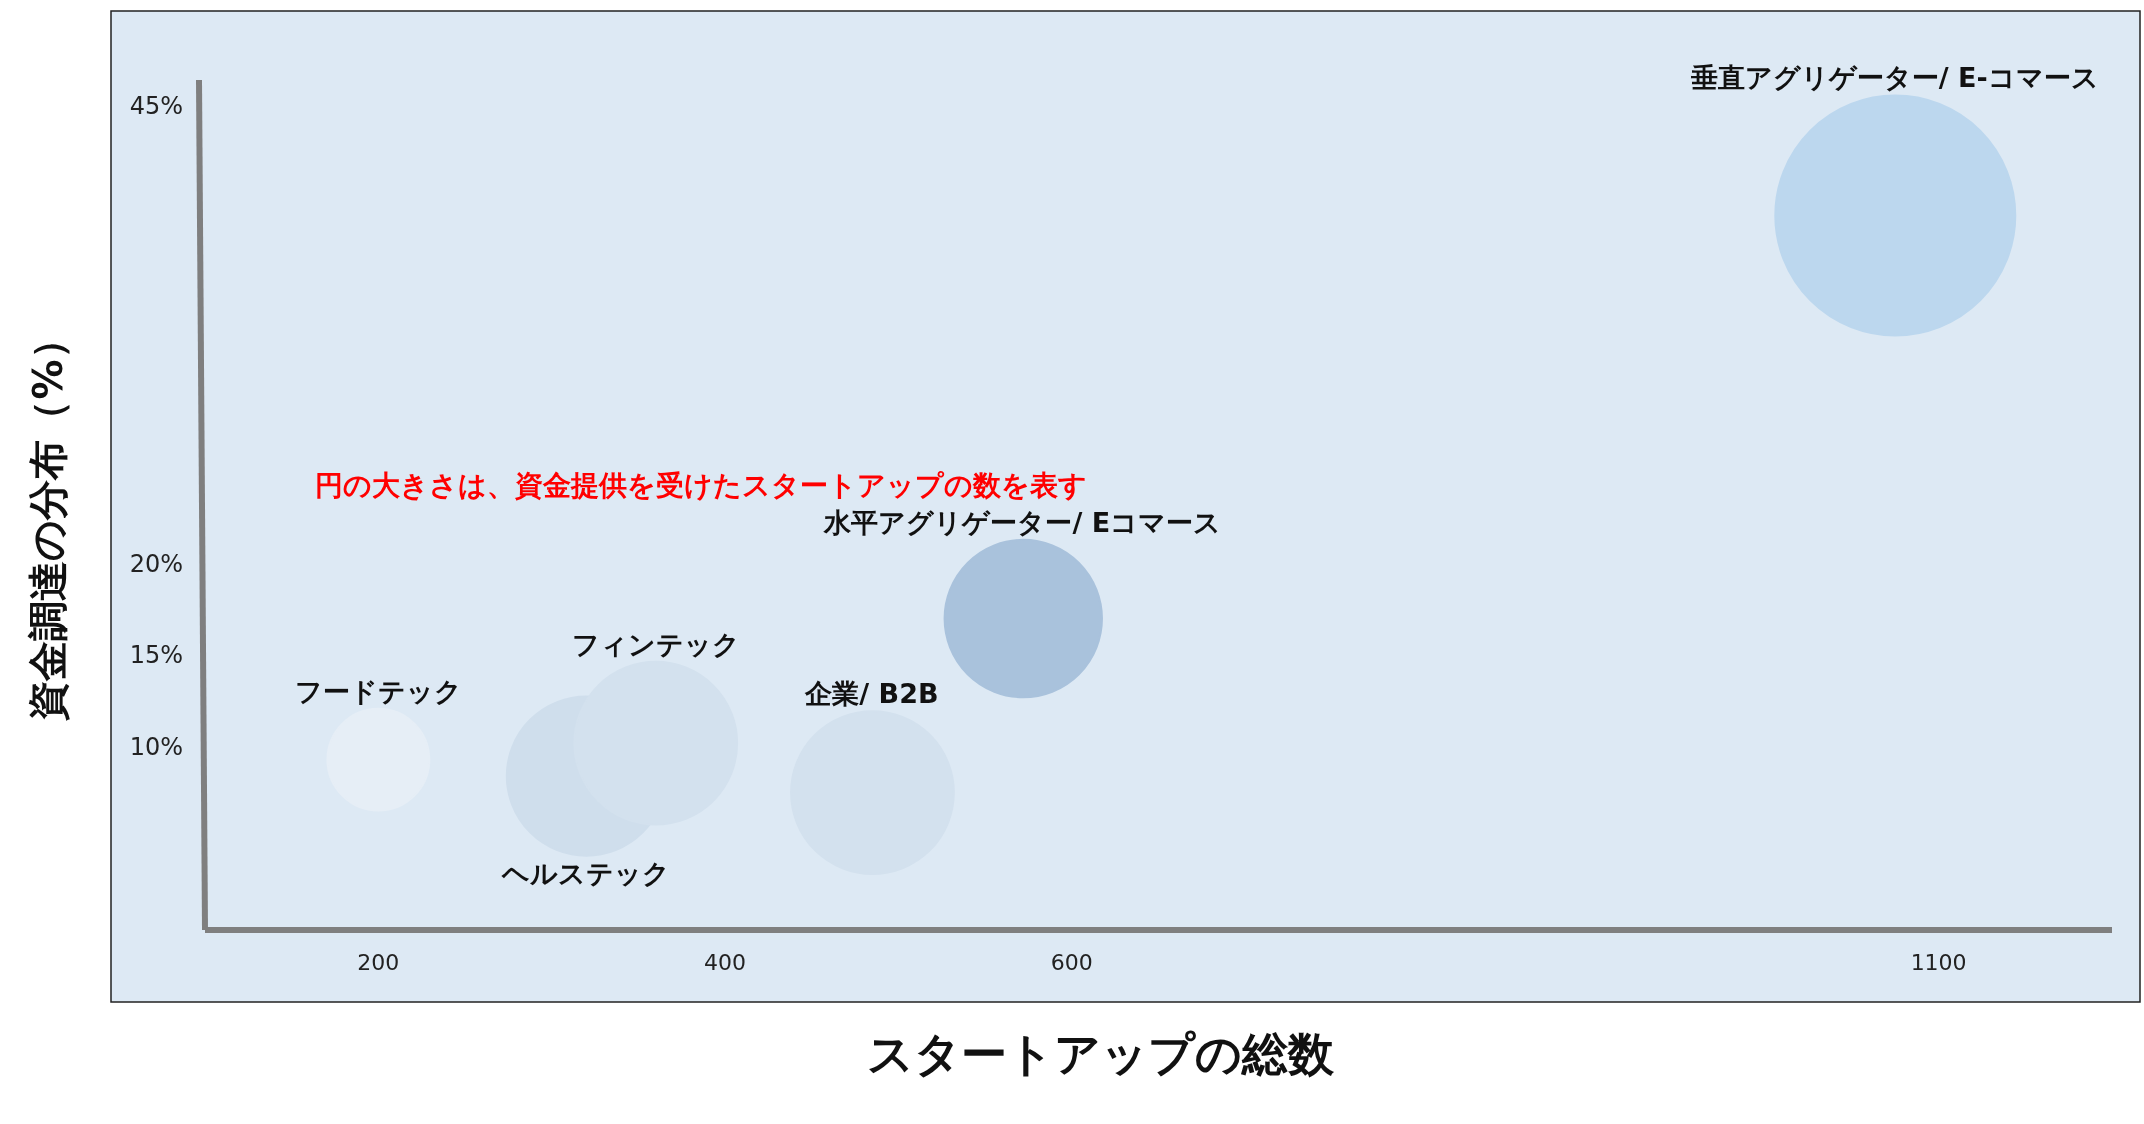 This screenshot has width=2144, height=1124. I want to click on y-axis-title: 資金調達の分布（%）, so click(48, 520).